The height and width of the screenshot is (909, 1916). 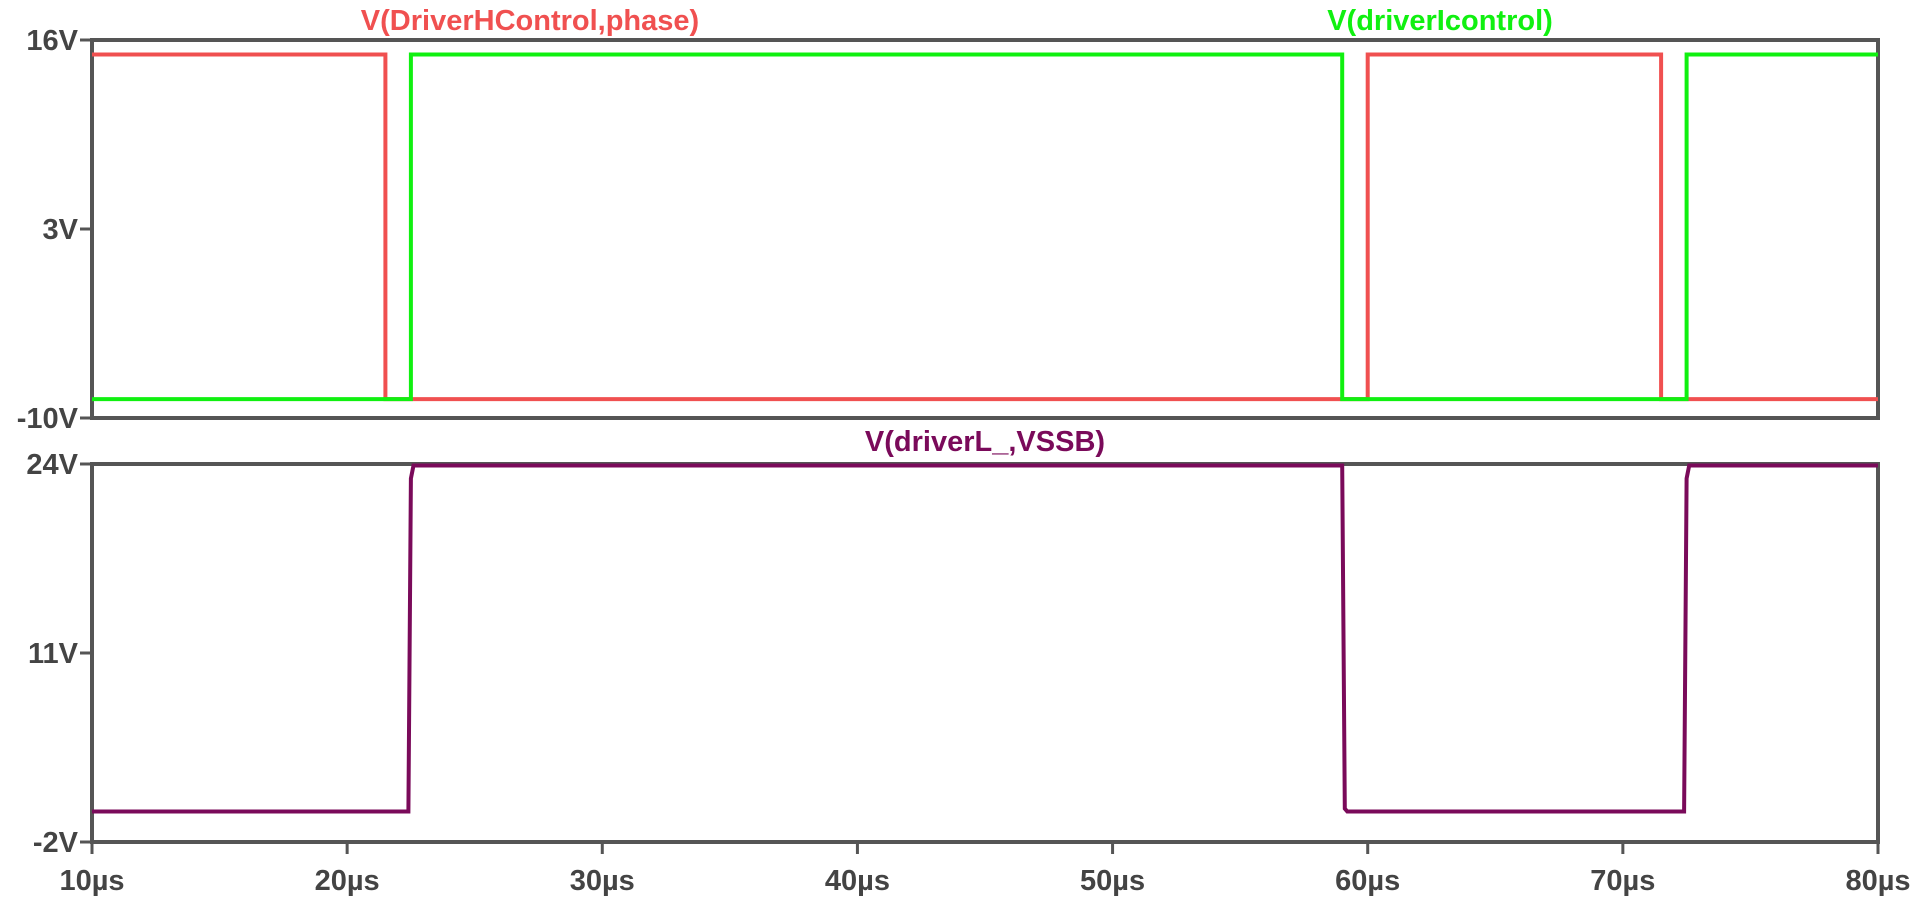 I want to click on y-tick-label: 24V, so click(x=52, y=465).